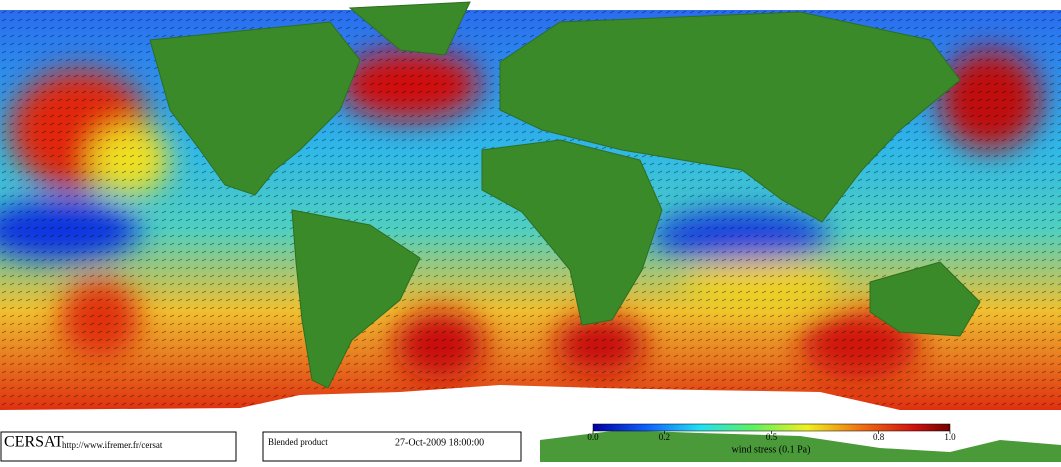  What do you see at coordinates (112, 445) in the screenshot?
I see `url: http://www.ifremer.fr/cersat` at bounding box center [112, 445].